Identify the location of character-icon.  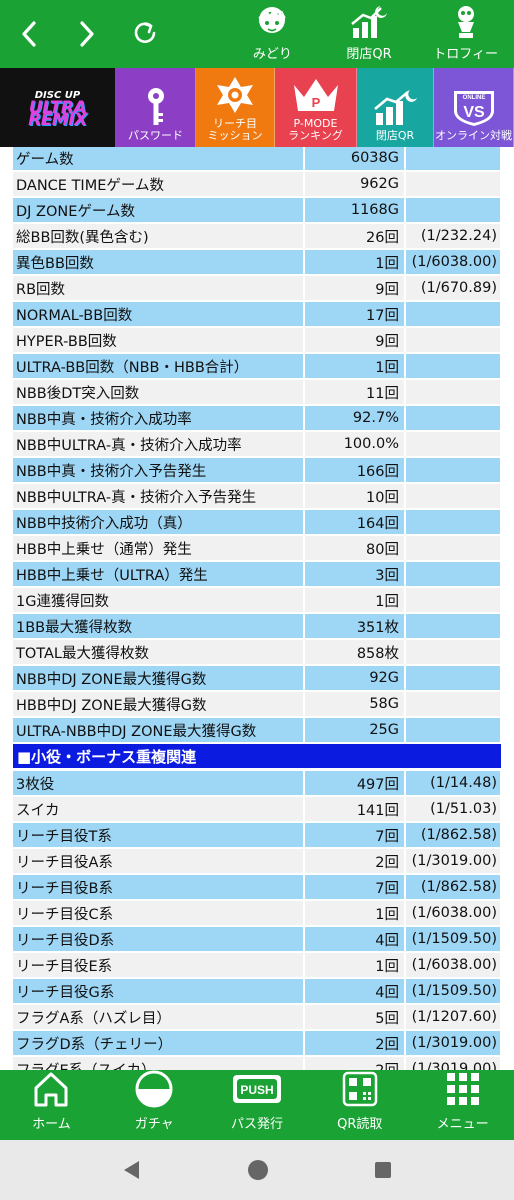
(272, 20).